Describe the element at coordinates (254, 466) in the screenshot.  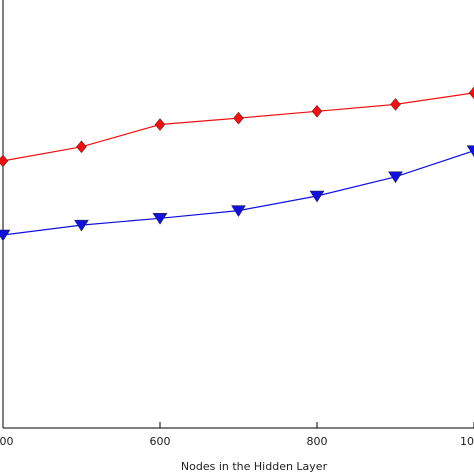
I see `x-axis-title: Nodes in the Hidden Layer` at that location.